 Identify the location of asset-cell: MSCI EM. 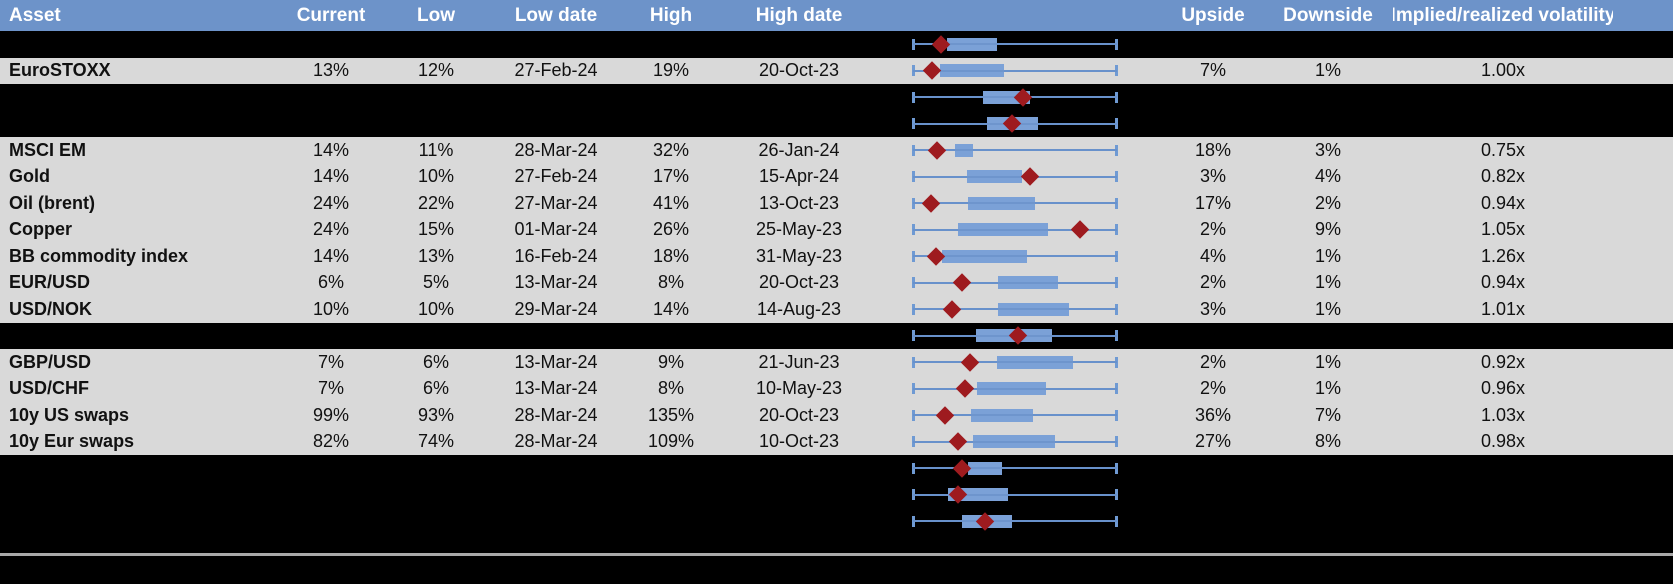
(48, 149).